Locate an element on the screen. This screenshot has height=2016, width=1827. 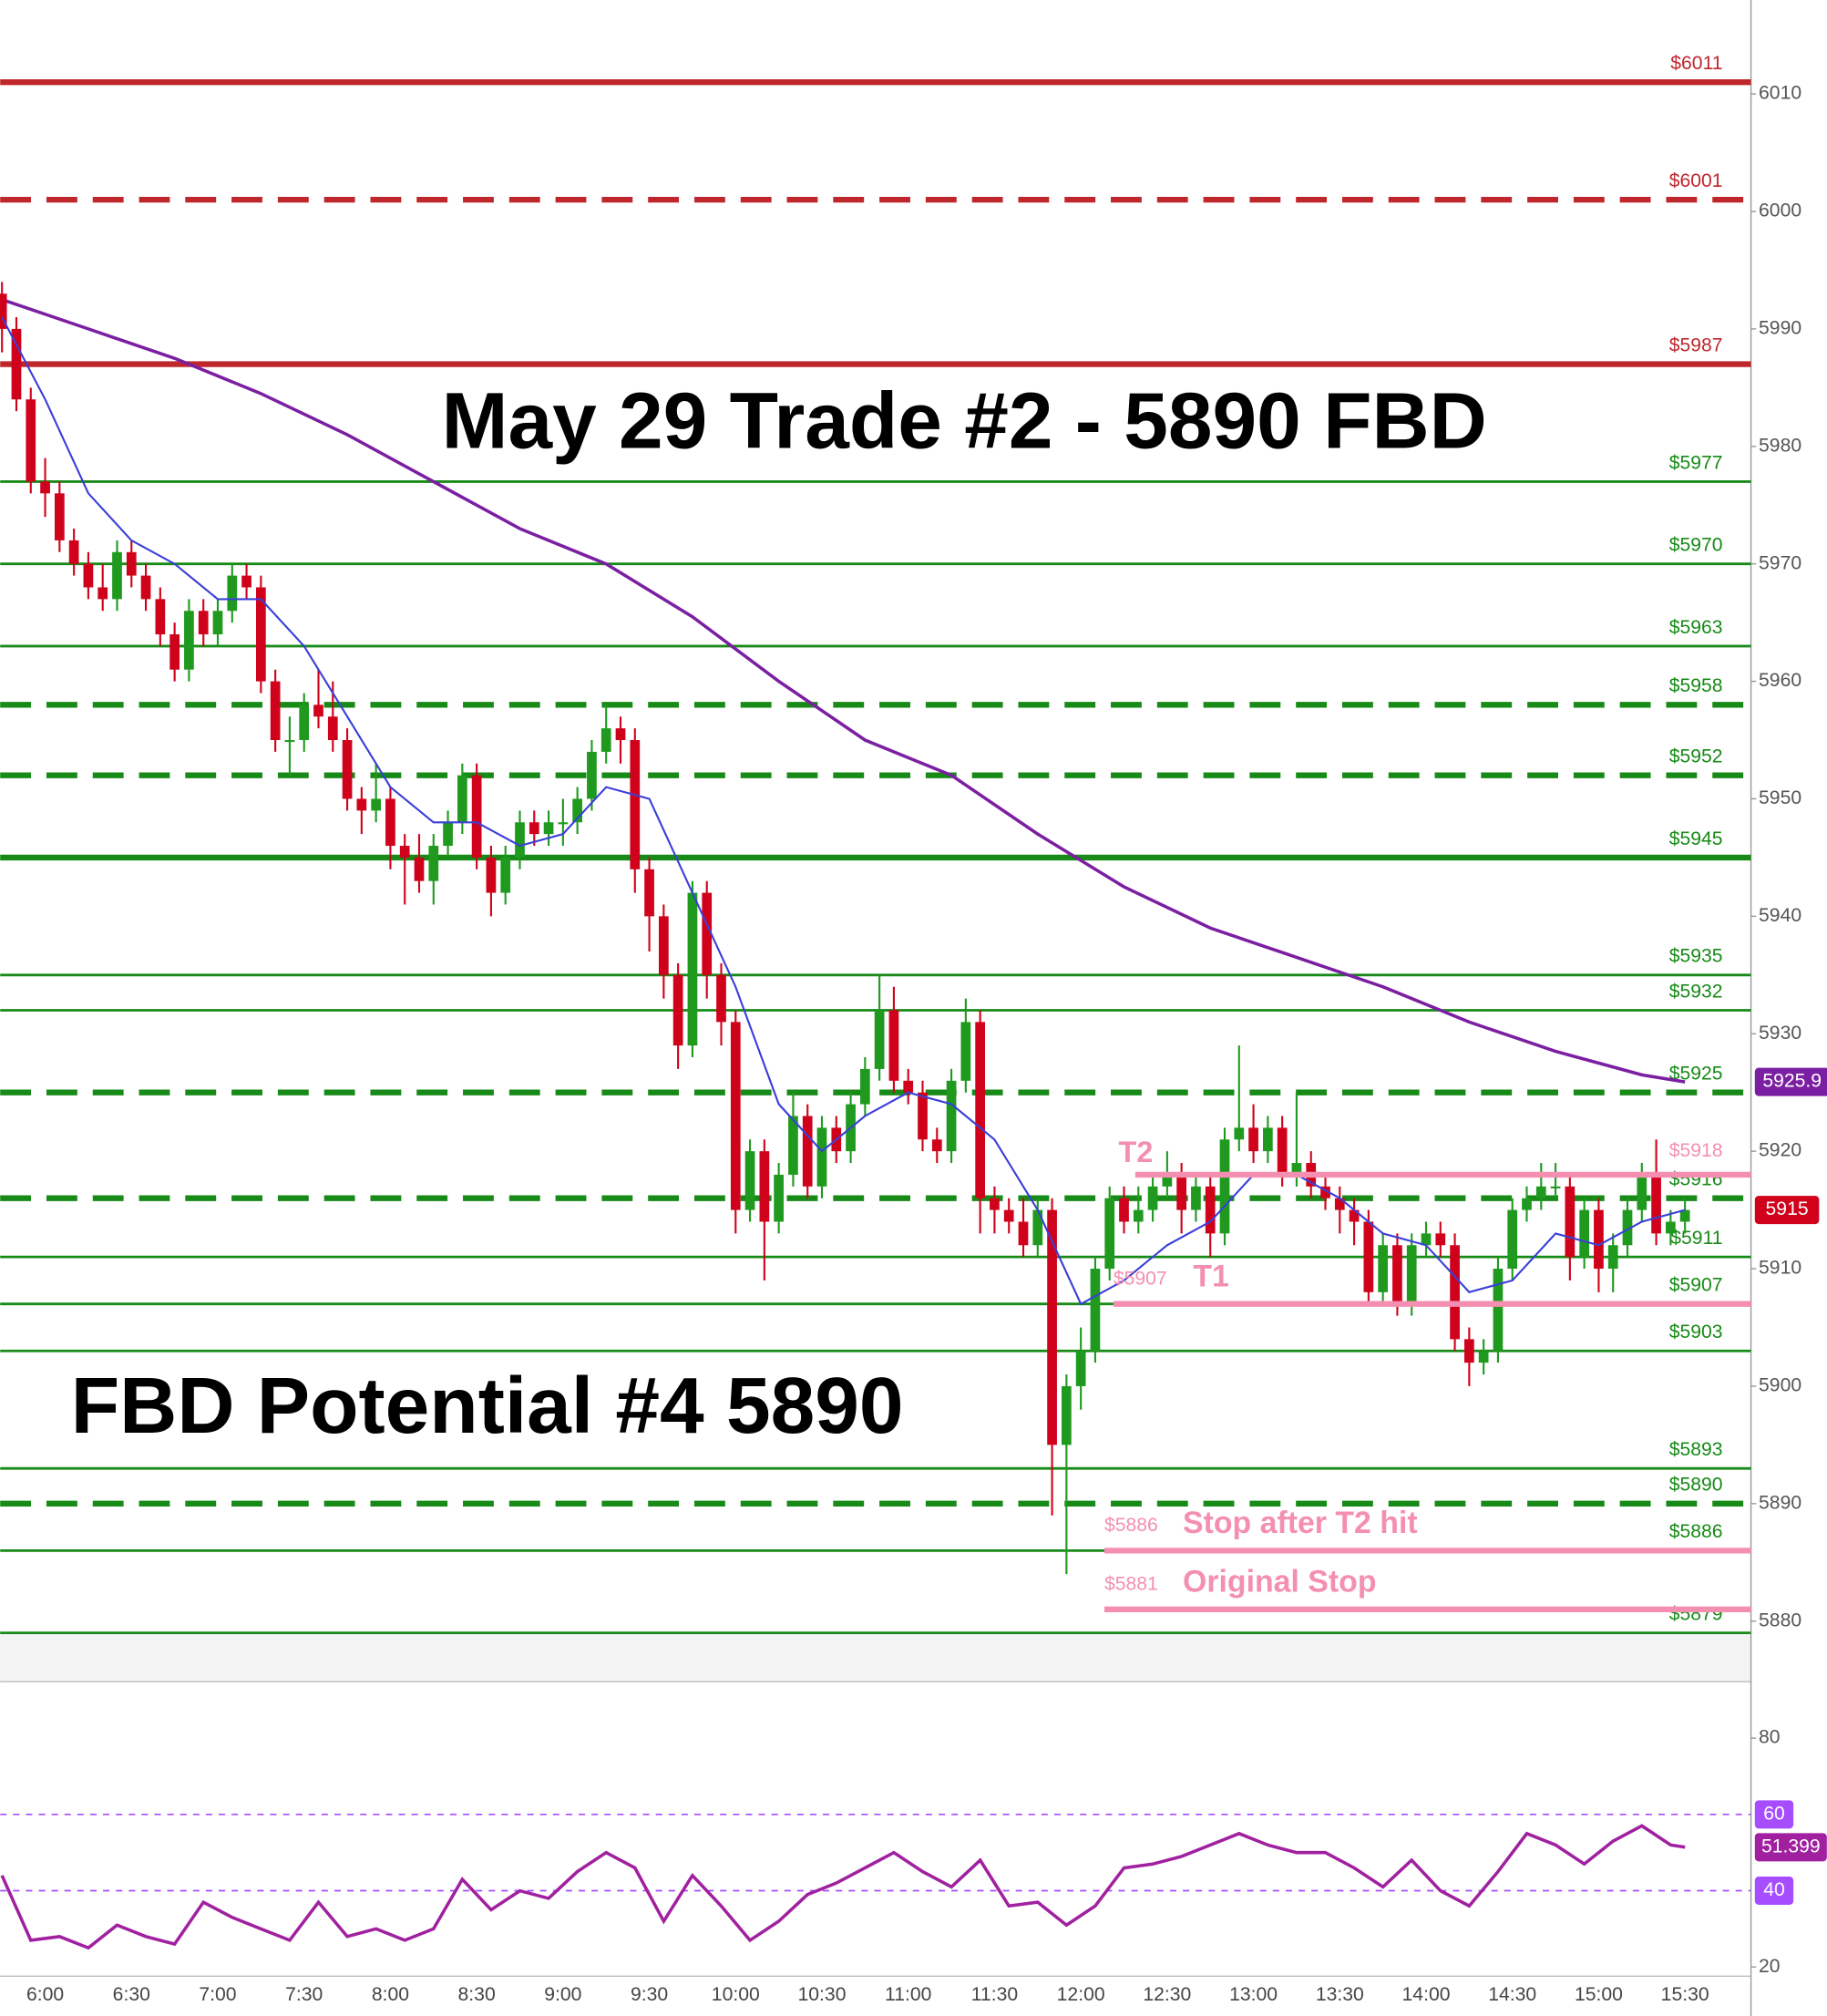
target-text: Original Stop is located at coordinates (1279, 1582).